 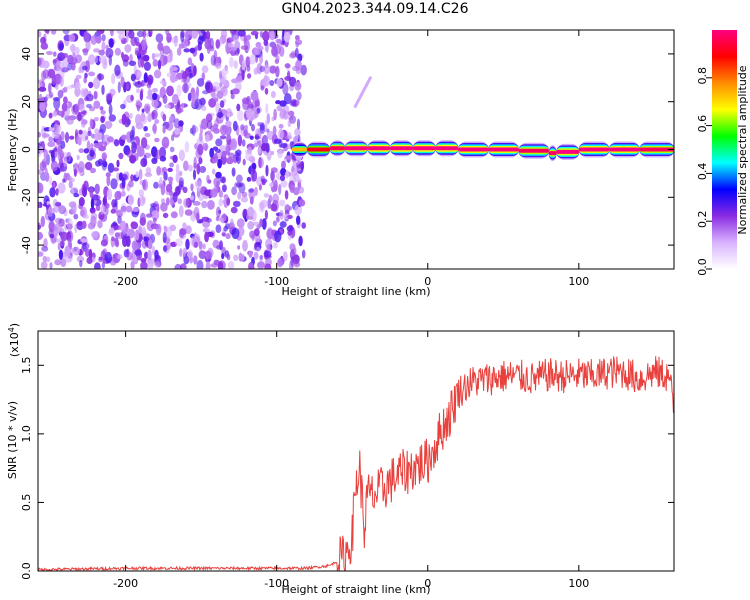 I want to click on snr-x-tick-label: -100, so click(x=276, y=583).